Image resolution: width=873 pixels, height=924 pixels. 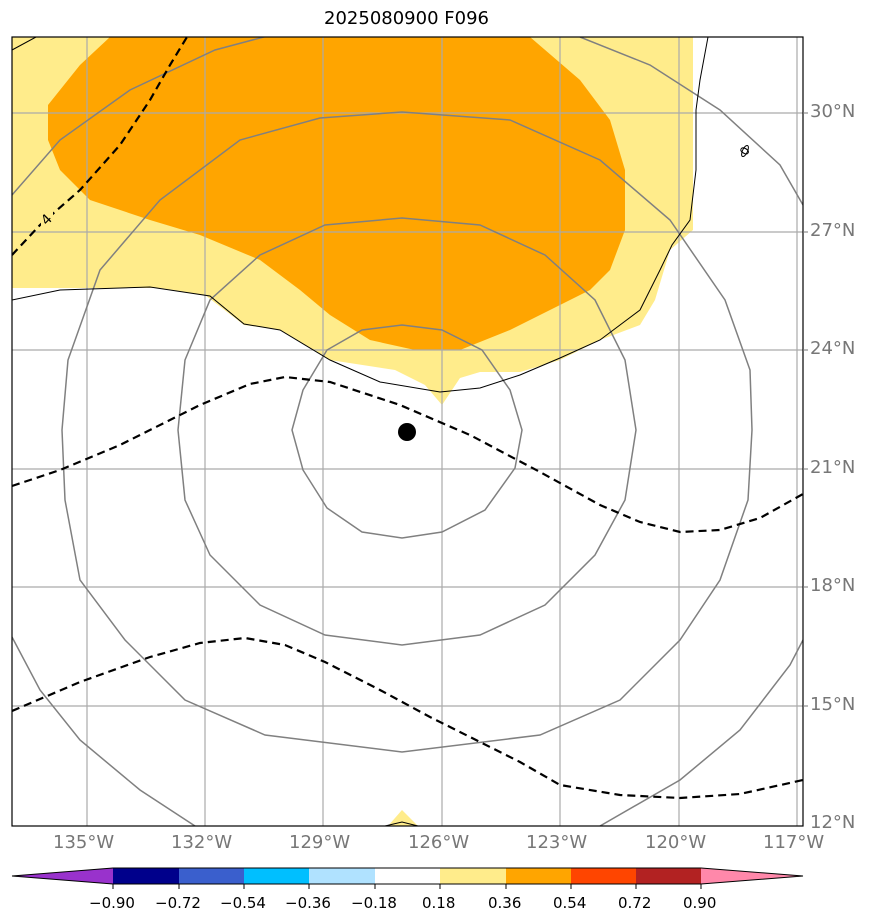 I want to click on colorbar-tick-label: −0.54, so click(x=243, y=903).